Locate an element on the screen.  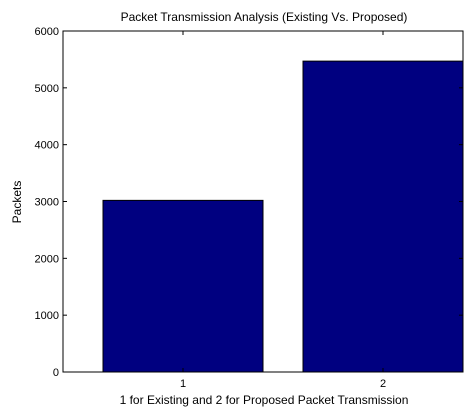
x-tick-label-1: 1 is located at coordinates (183, 384).